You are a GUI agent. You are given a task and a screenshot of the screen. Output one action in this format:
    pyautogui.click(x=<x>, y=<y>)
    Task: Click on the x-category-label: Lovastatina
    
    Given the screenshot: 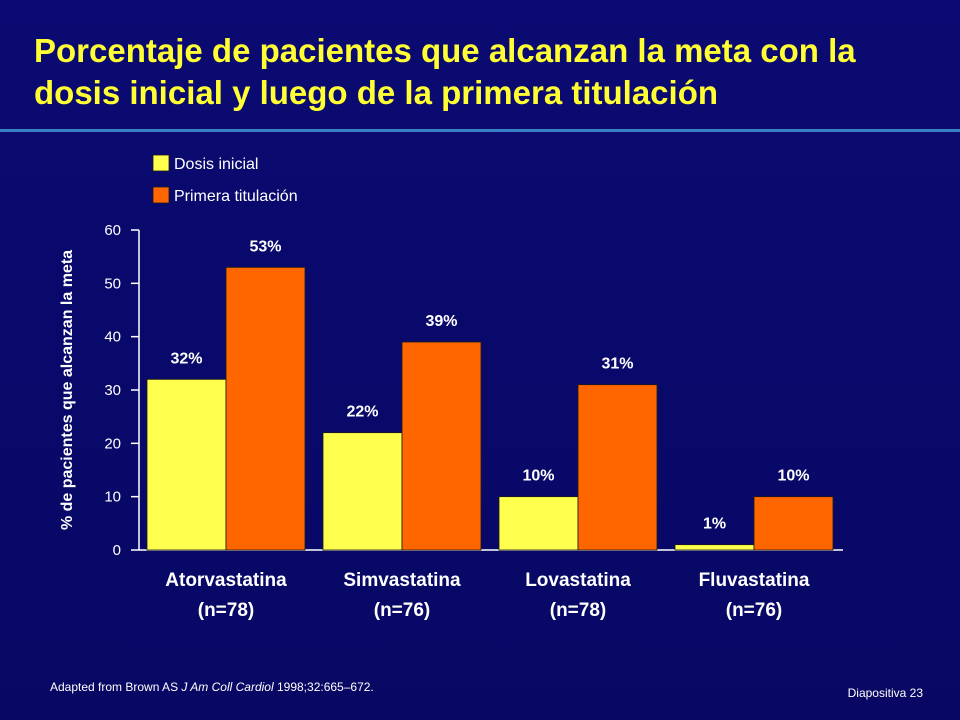 What is the action you would take?
    pyautogui.click(x=578, y=580)
    